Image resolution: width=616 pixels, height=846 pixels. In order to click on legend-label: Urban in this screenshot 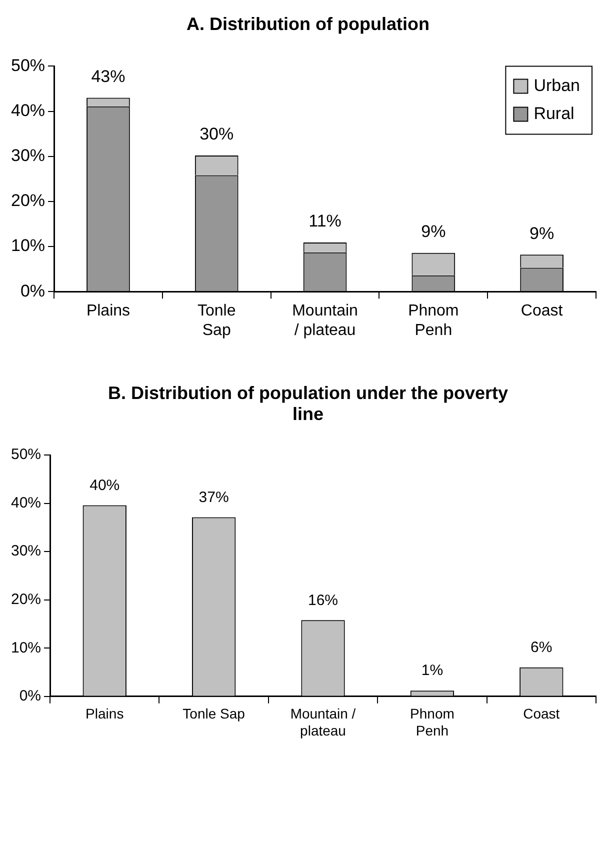, I will do `click(557, 85)`.